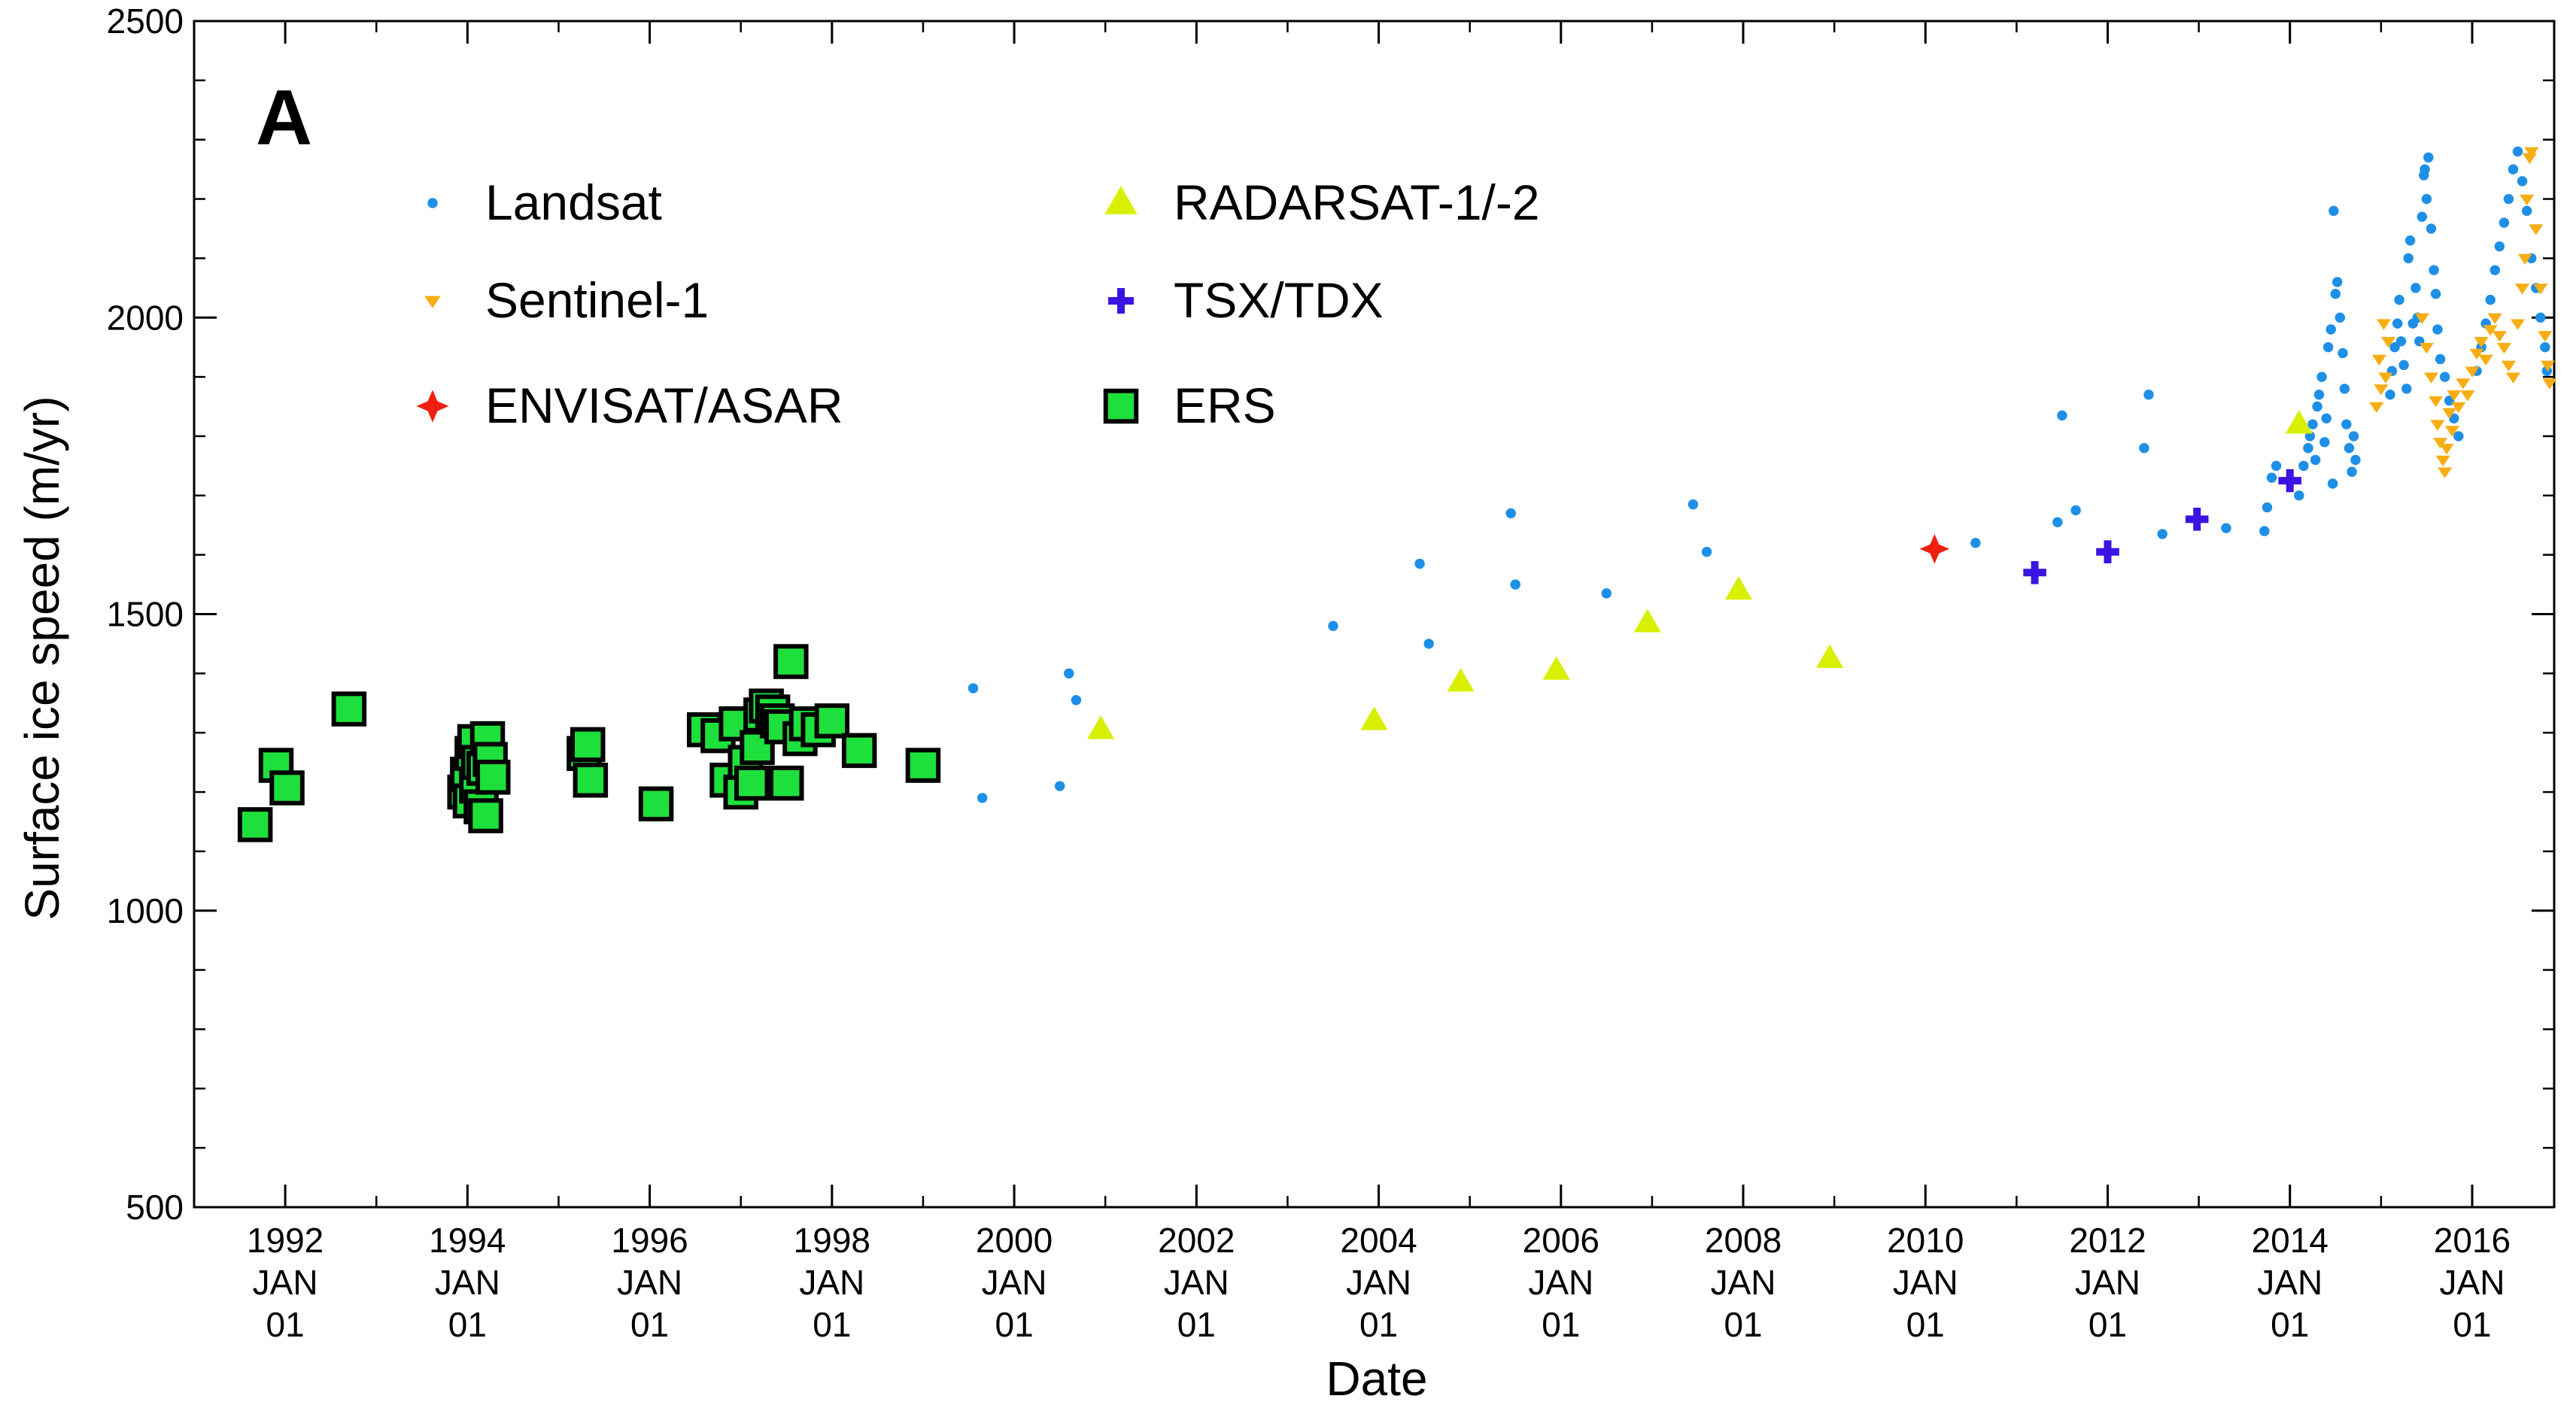 The image size is (2576, 1414). Describe the element at coordinates (146, 317) in the screenshot. I see `y-tick-label: 2000` at that location.